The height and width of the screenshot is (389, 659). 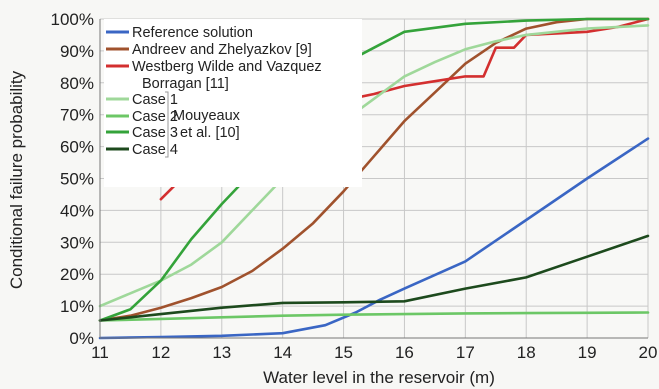 I want to click on legend-group-label-line1: Mouyeaux, so click(x=207, y=116).